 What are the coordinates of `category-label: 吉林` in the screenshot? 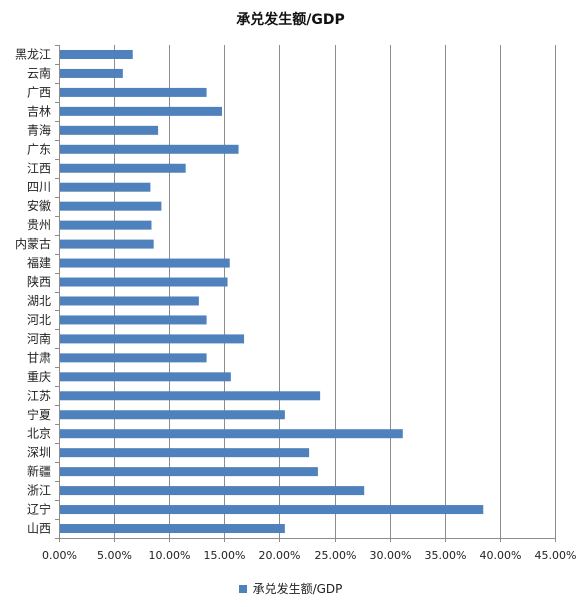 It's located at (39, 111).